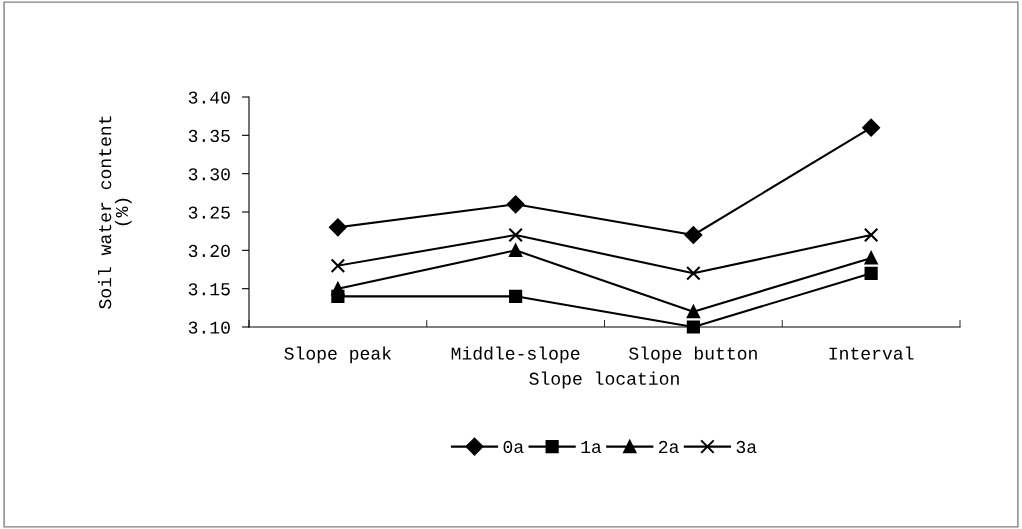 This screenshot has width=1022, height=529. I want to click on x-tick-label: Middle-slope, so click(515, 355).